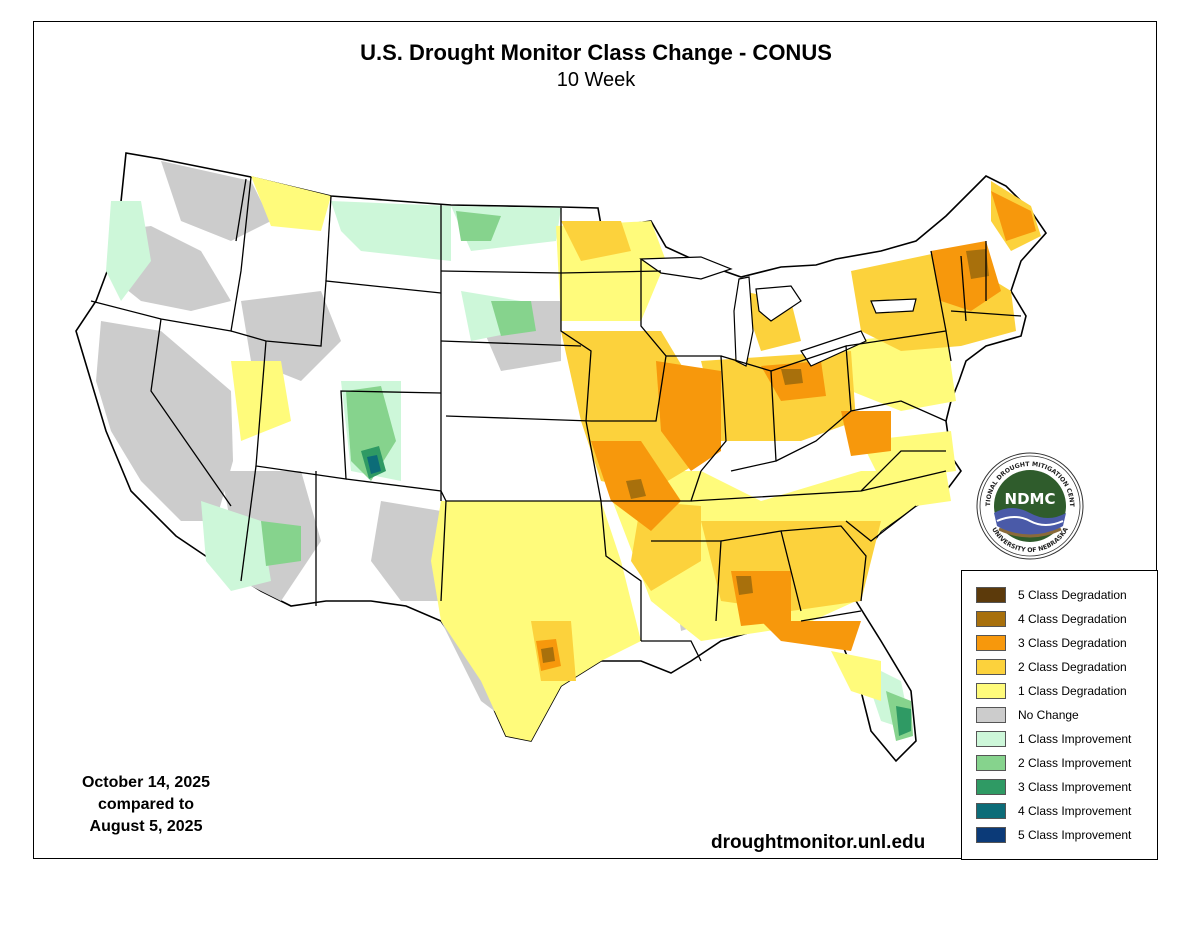 This screenshot has height=927, width=1200. What do you see at coordinates (818, 842) in the screenshot?
I see `source-url: droughtmonitor.unl.edu` at bounding box center [818, 842].